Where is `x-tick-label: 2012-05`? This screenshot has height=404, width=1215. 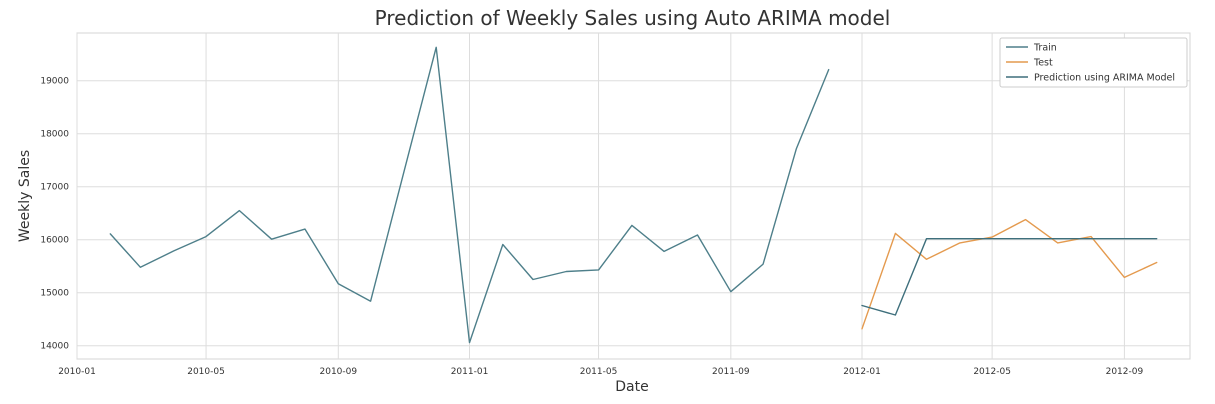
x-tick-label: 2012-05 is located at coordinates (992, 372).